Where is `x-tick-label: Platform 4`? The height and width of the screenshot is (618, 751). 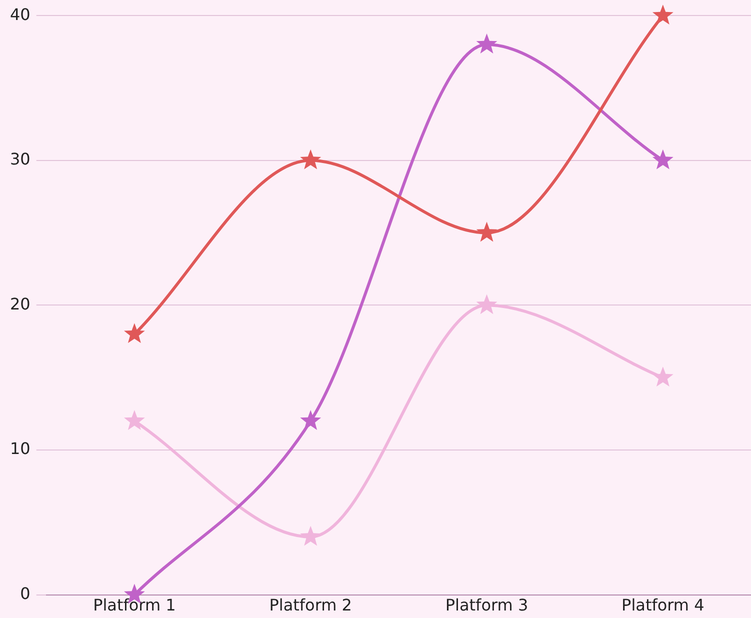 x-tick-label: Platform 4 is located at coordinates (663, 605).